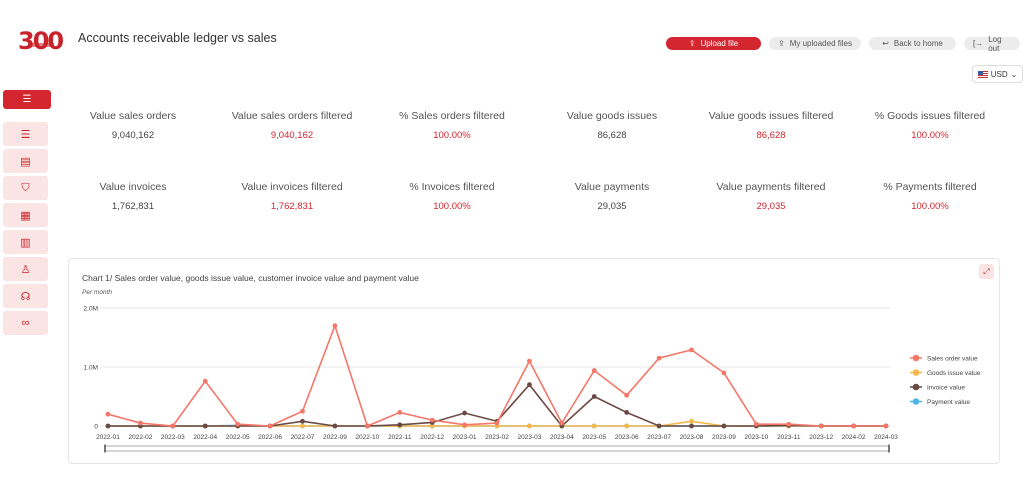 Image resolution: width=1024 pixels, height=498 pixels. I want to click on x-tick-label: 2023-09, so click(724, 437).